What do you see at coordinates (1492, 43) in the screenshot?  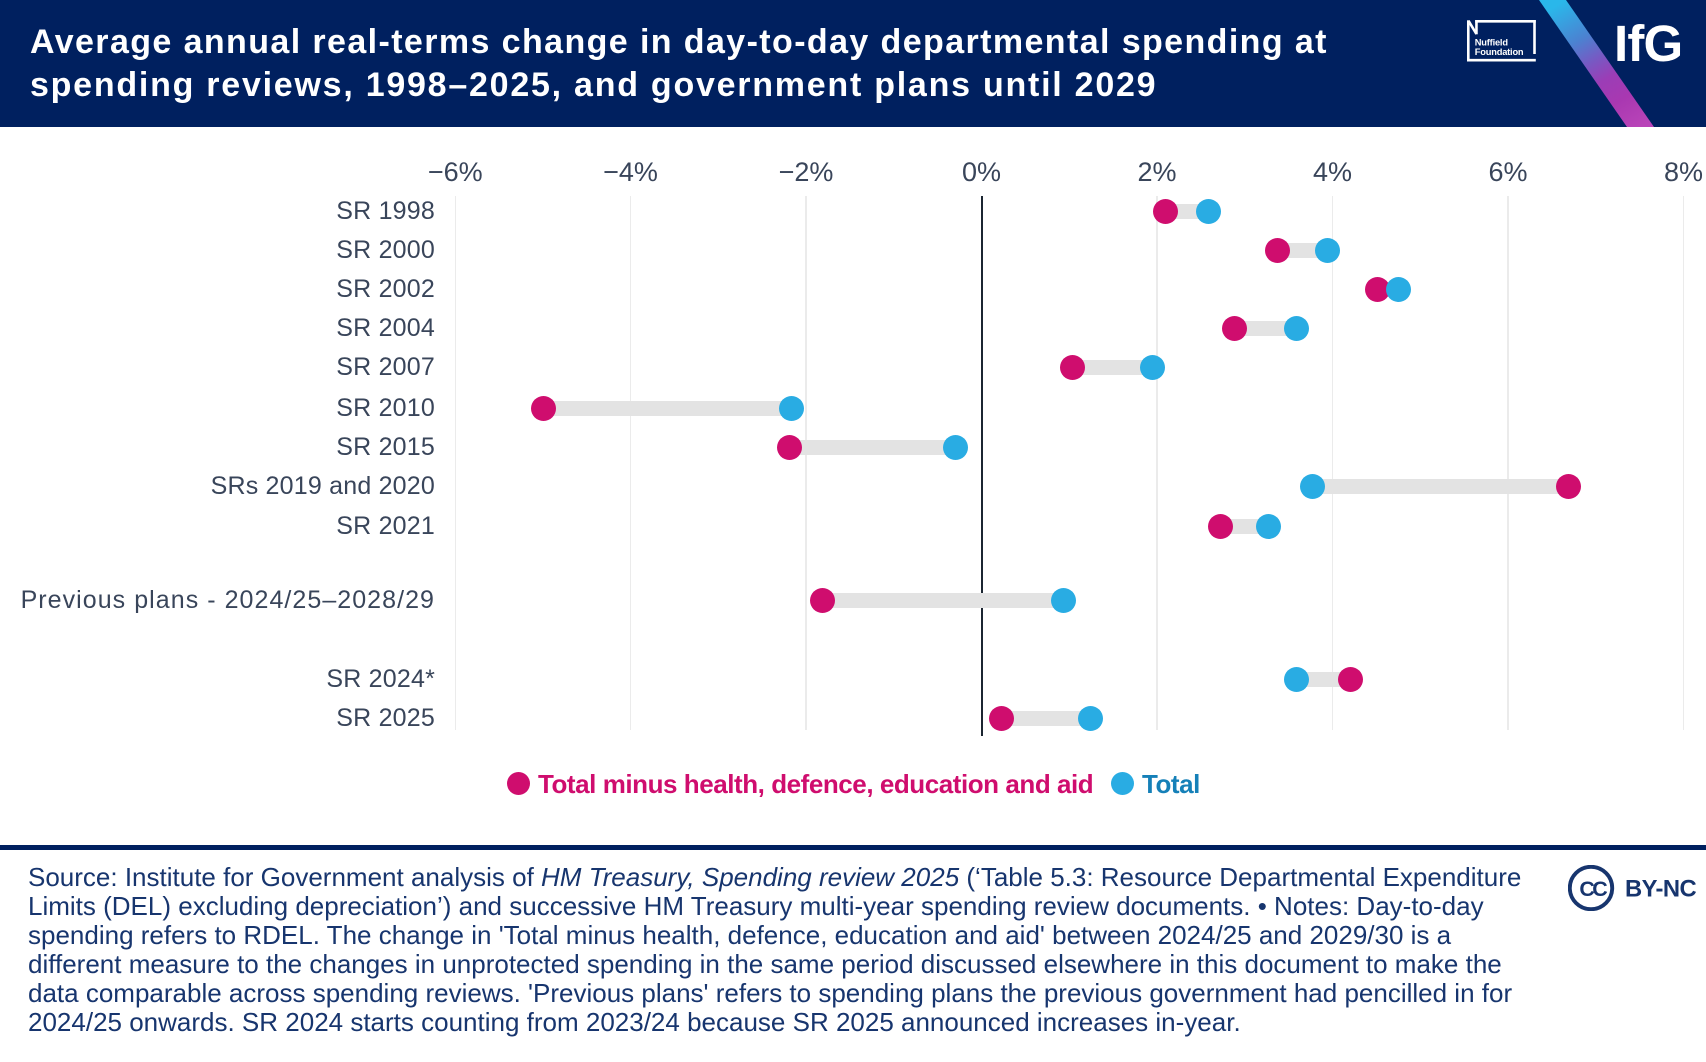 I see `svg-text: Nuffield` at bounding box center [1492, 43].